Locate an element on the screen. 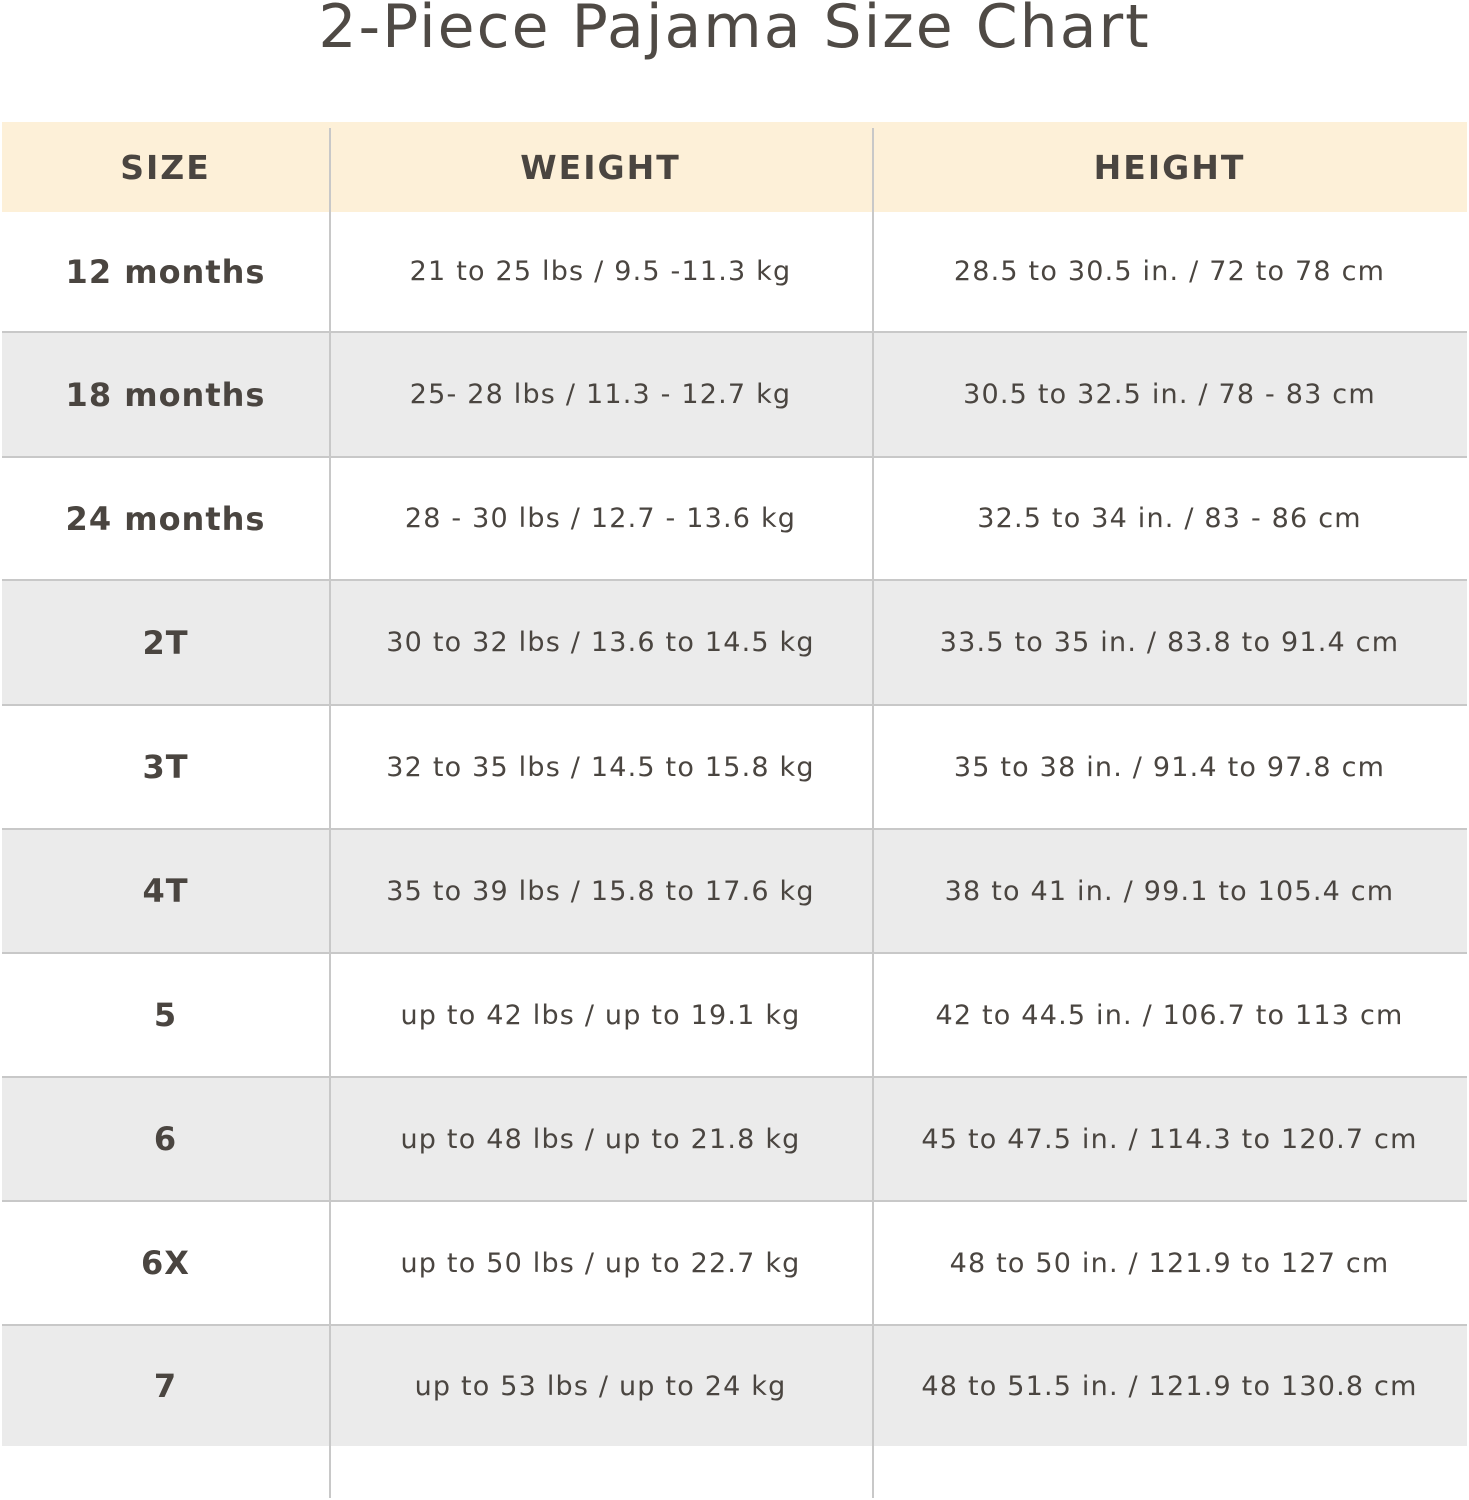 The height and width of the screenshot is (1500, 1469). cell-weight: 32 to 35 lbs / 14.5 to 15.8 kg is located at coordinates (600, 767).